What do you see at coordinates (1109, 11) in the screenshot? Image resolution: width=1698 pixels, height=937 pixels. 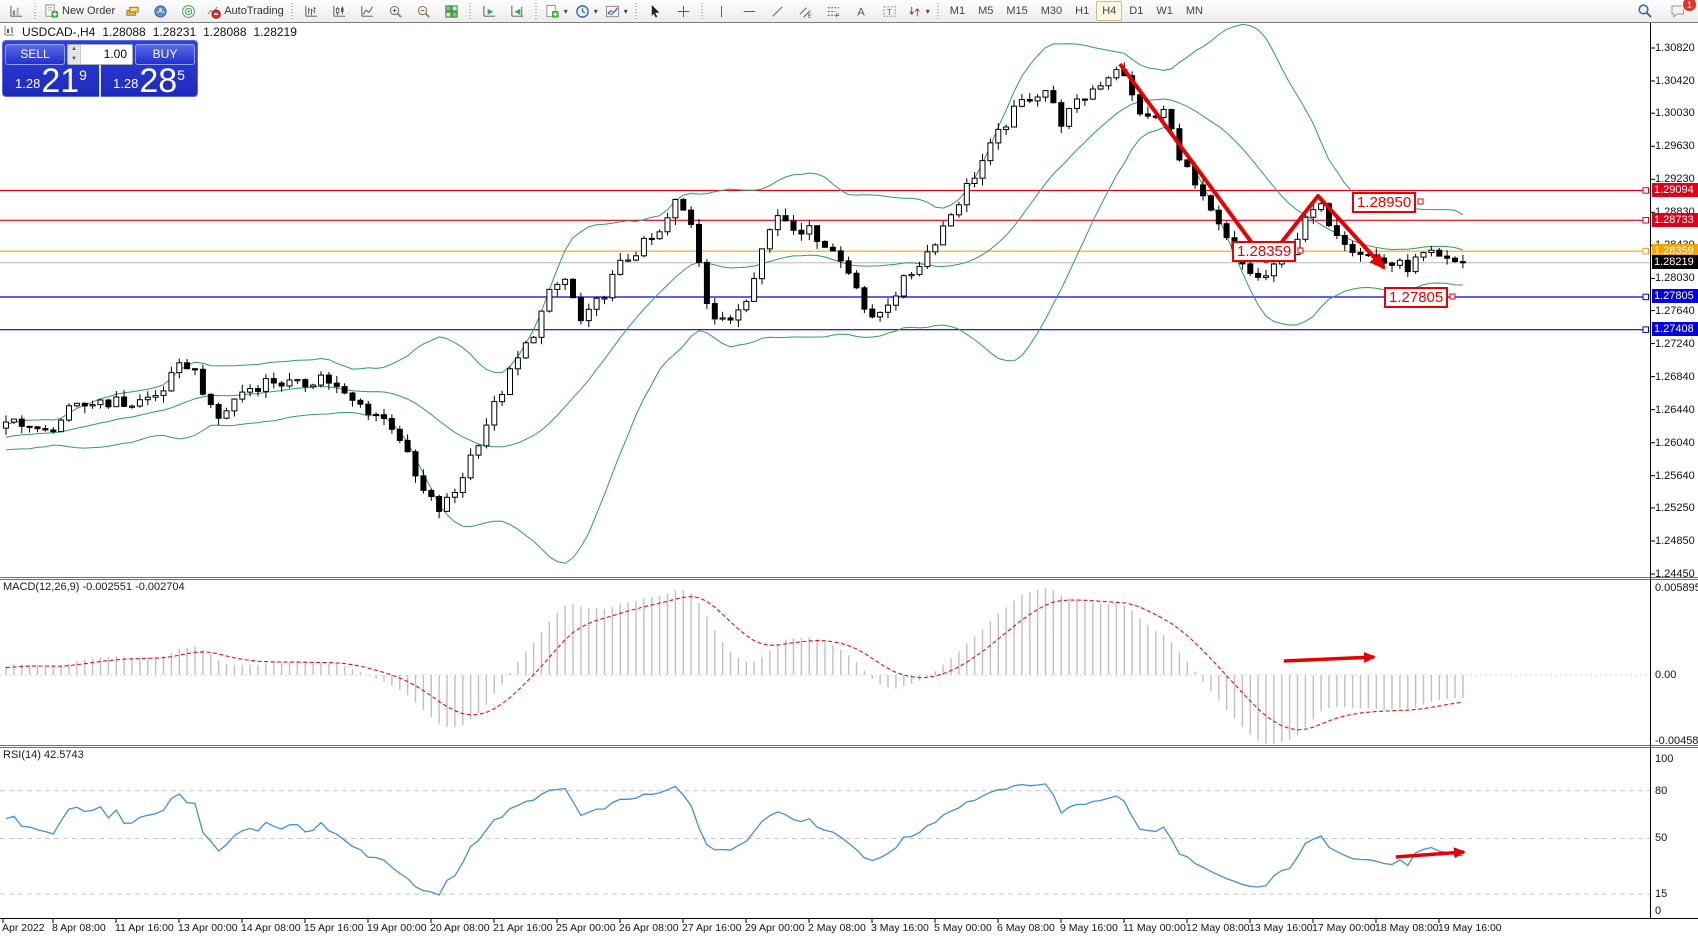 I see `tab-timeframe-h4: H4` at bounding box center [1109, 11].